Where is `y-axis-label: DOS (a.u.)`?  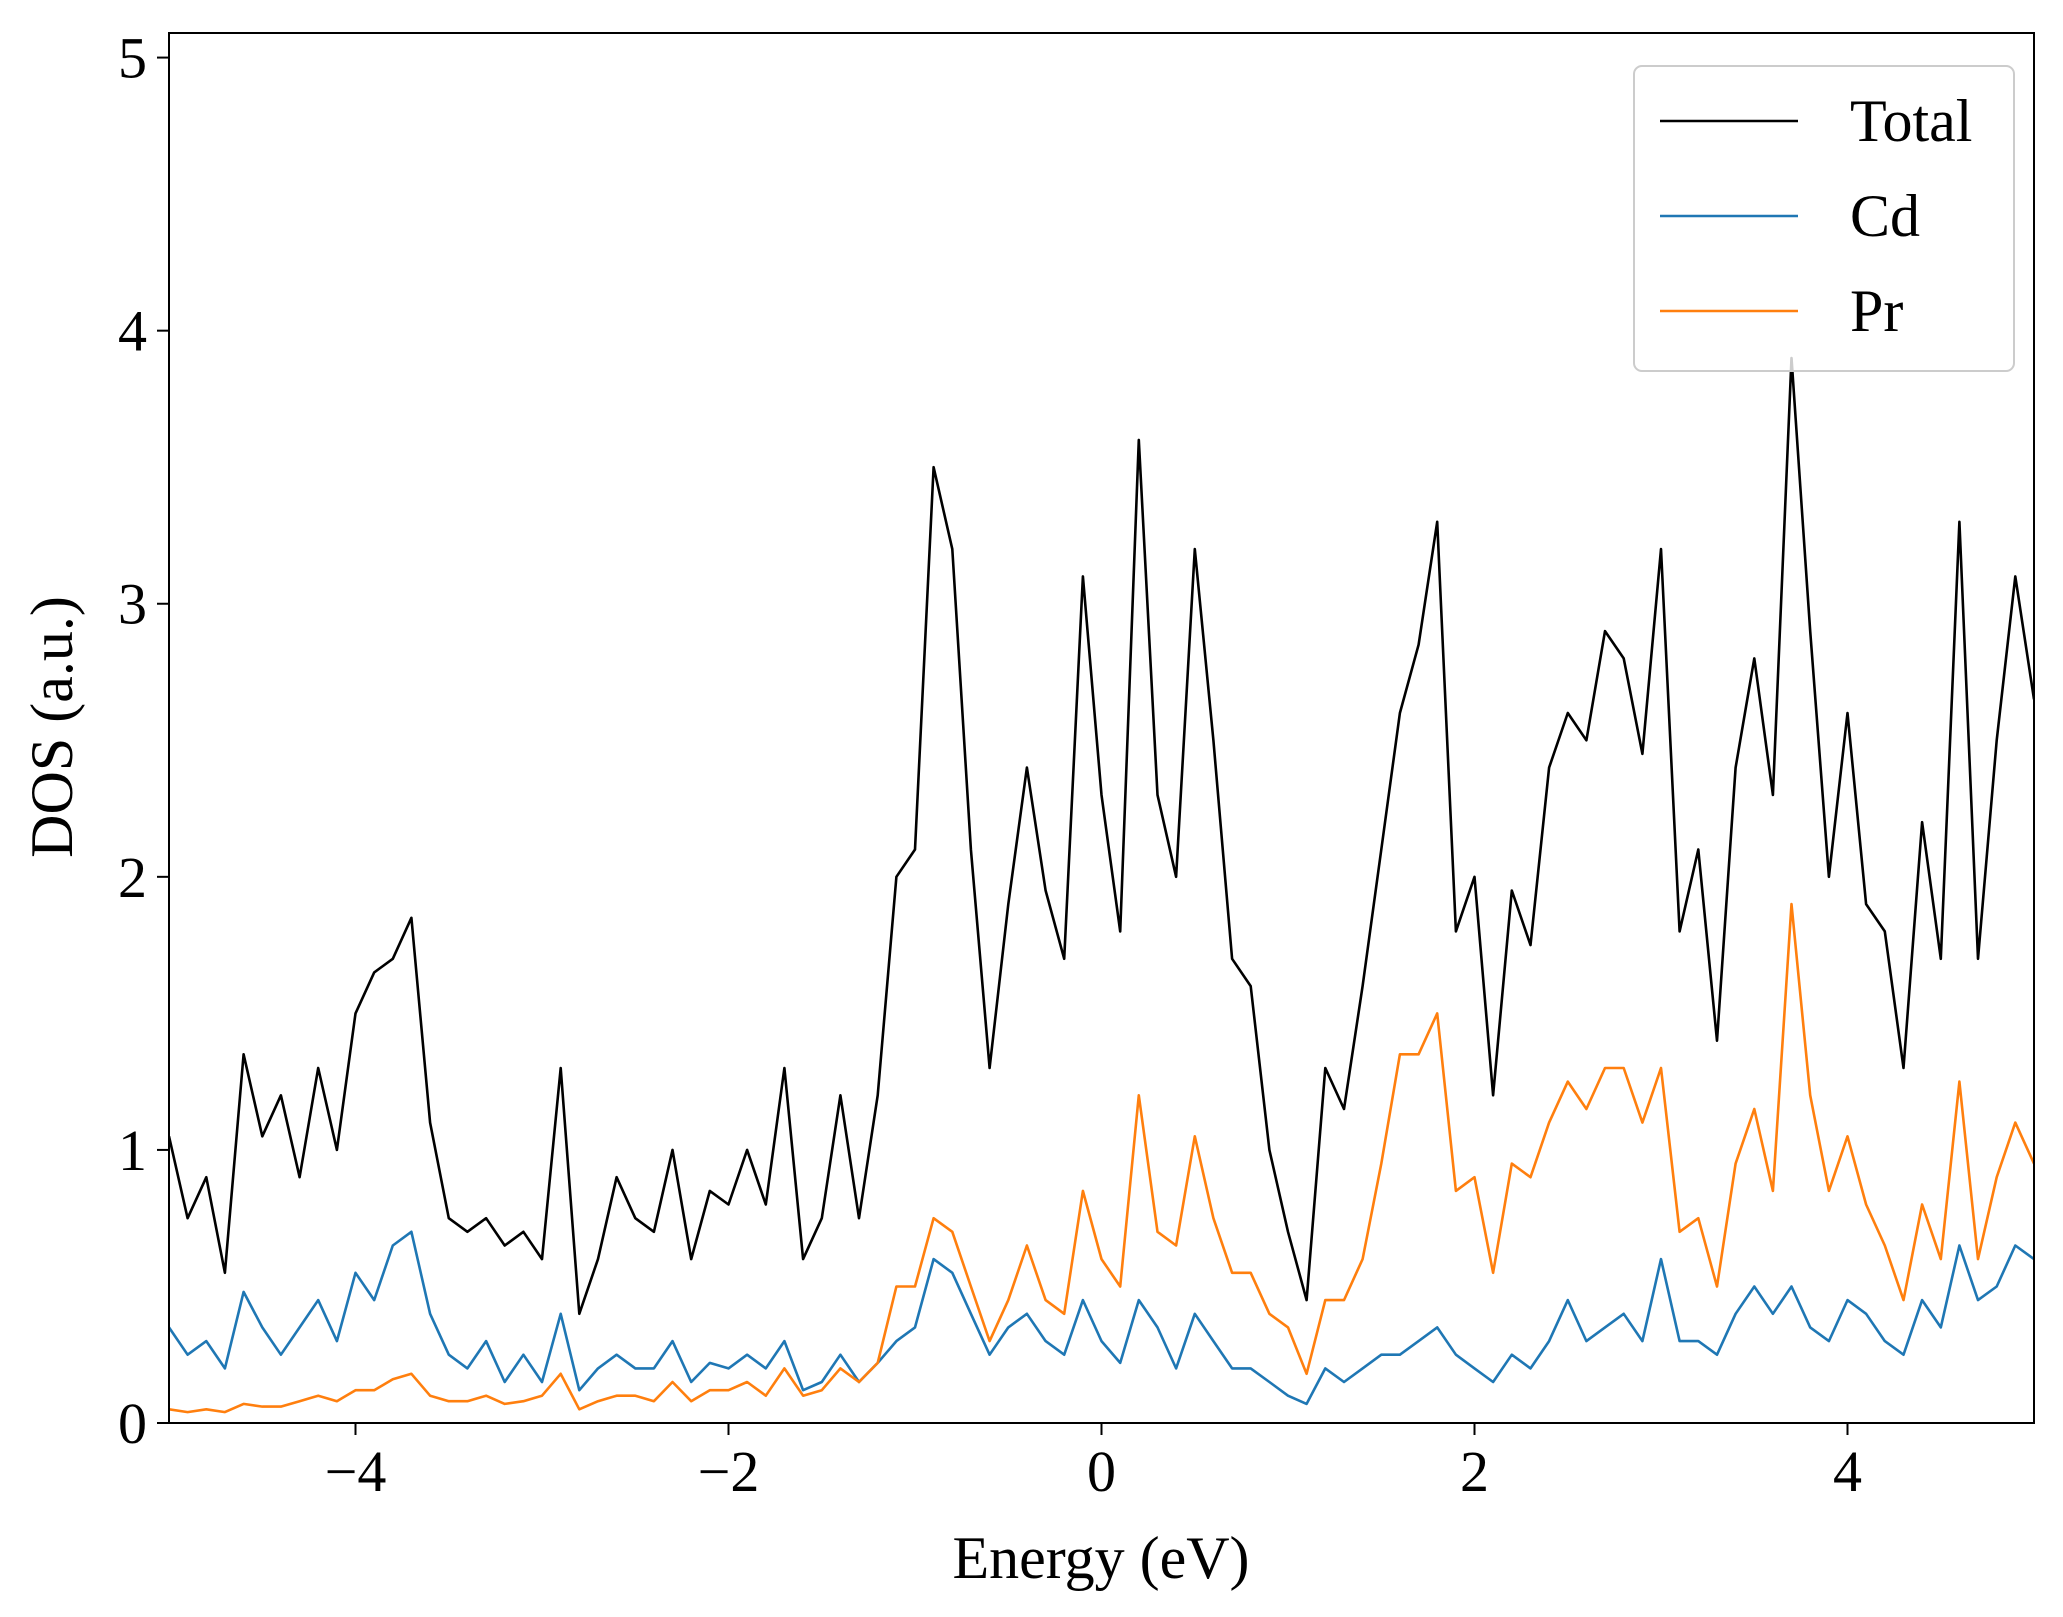 y-axis-label: DOS (a.u.) is located at coordinates (52, 727).